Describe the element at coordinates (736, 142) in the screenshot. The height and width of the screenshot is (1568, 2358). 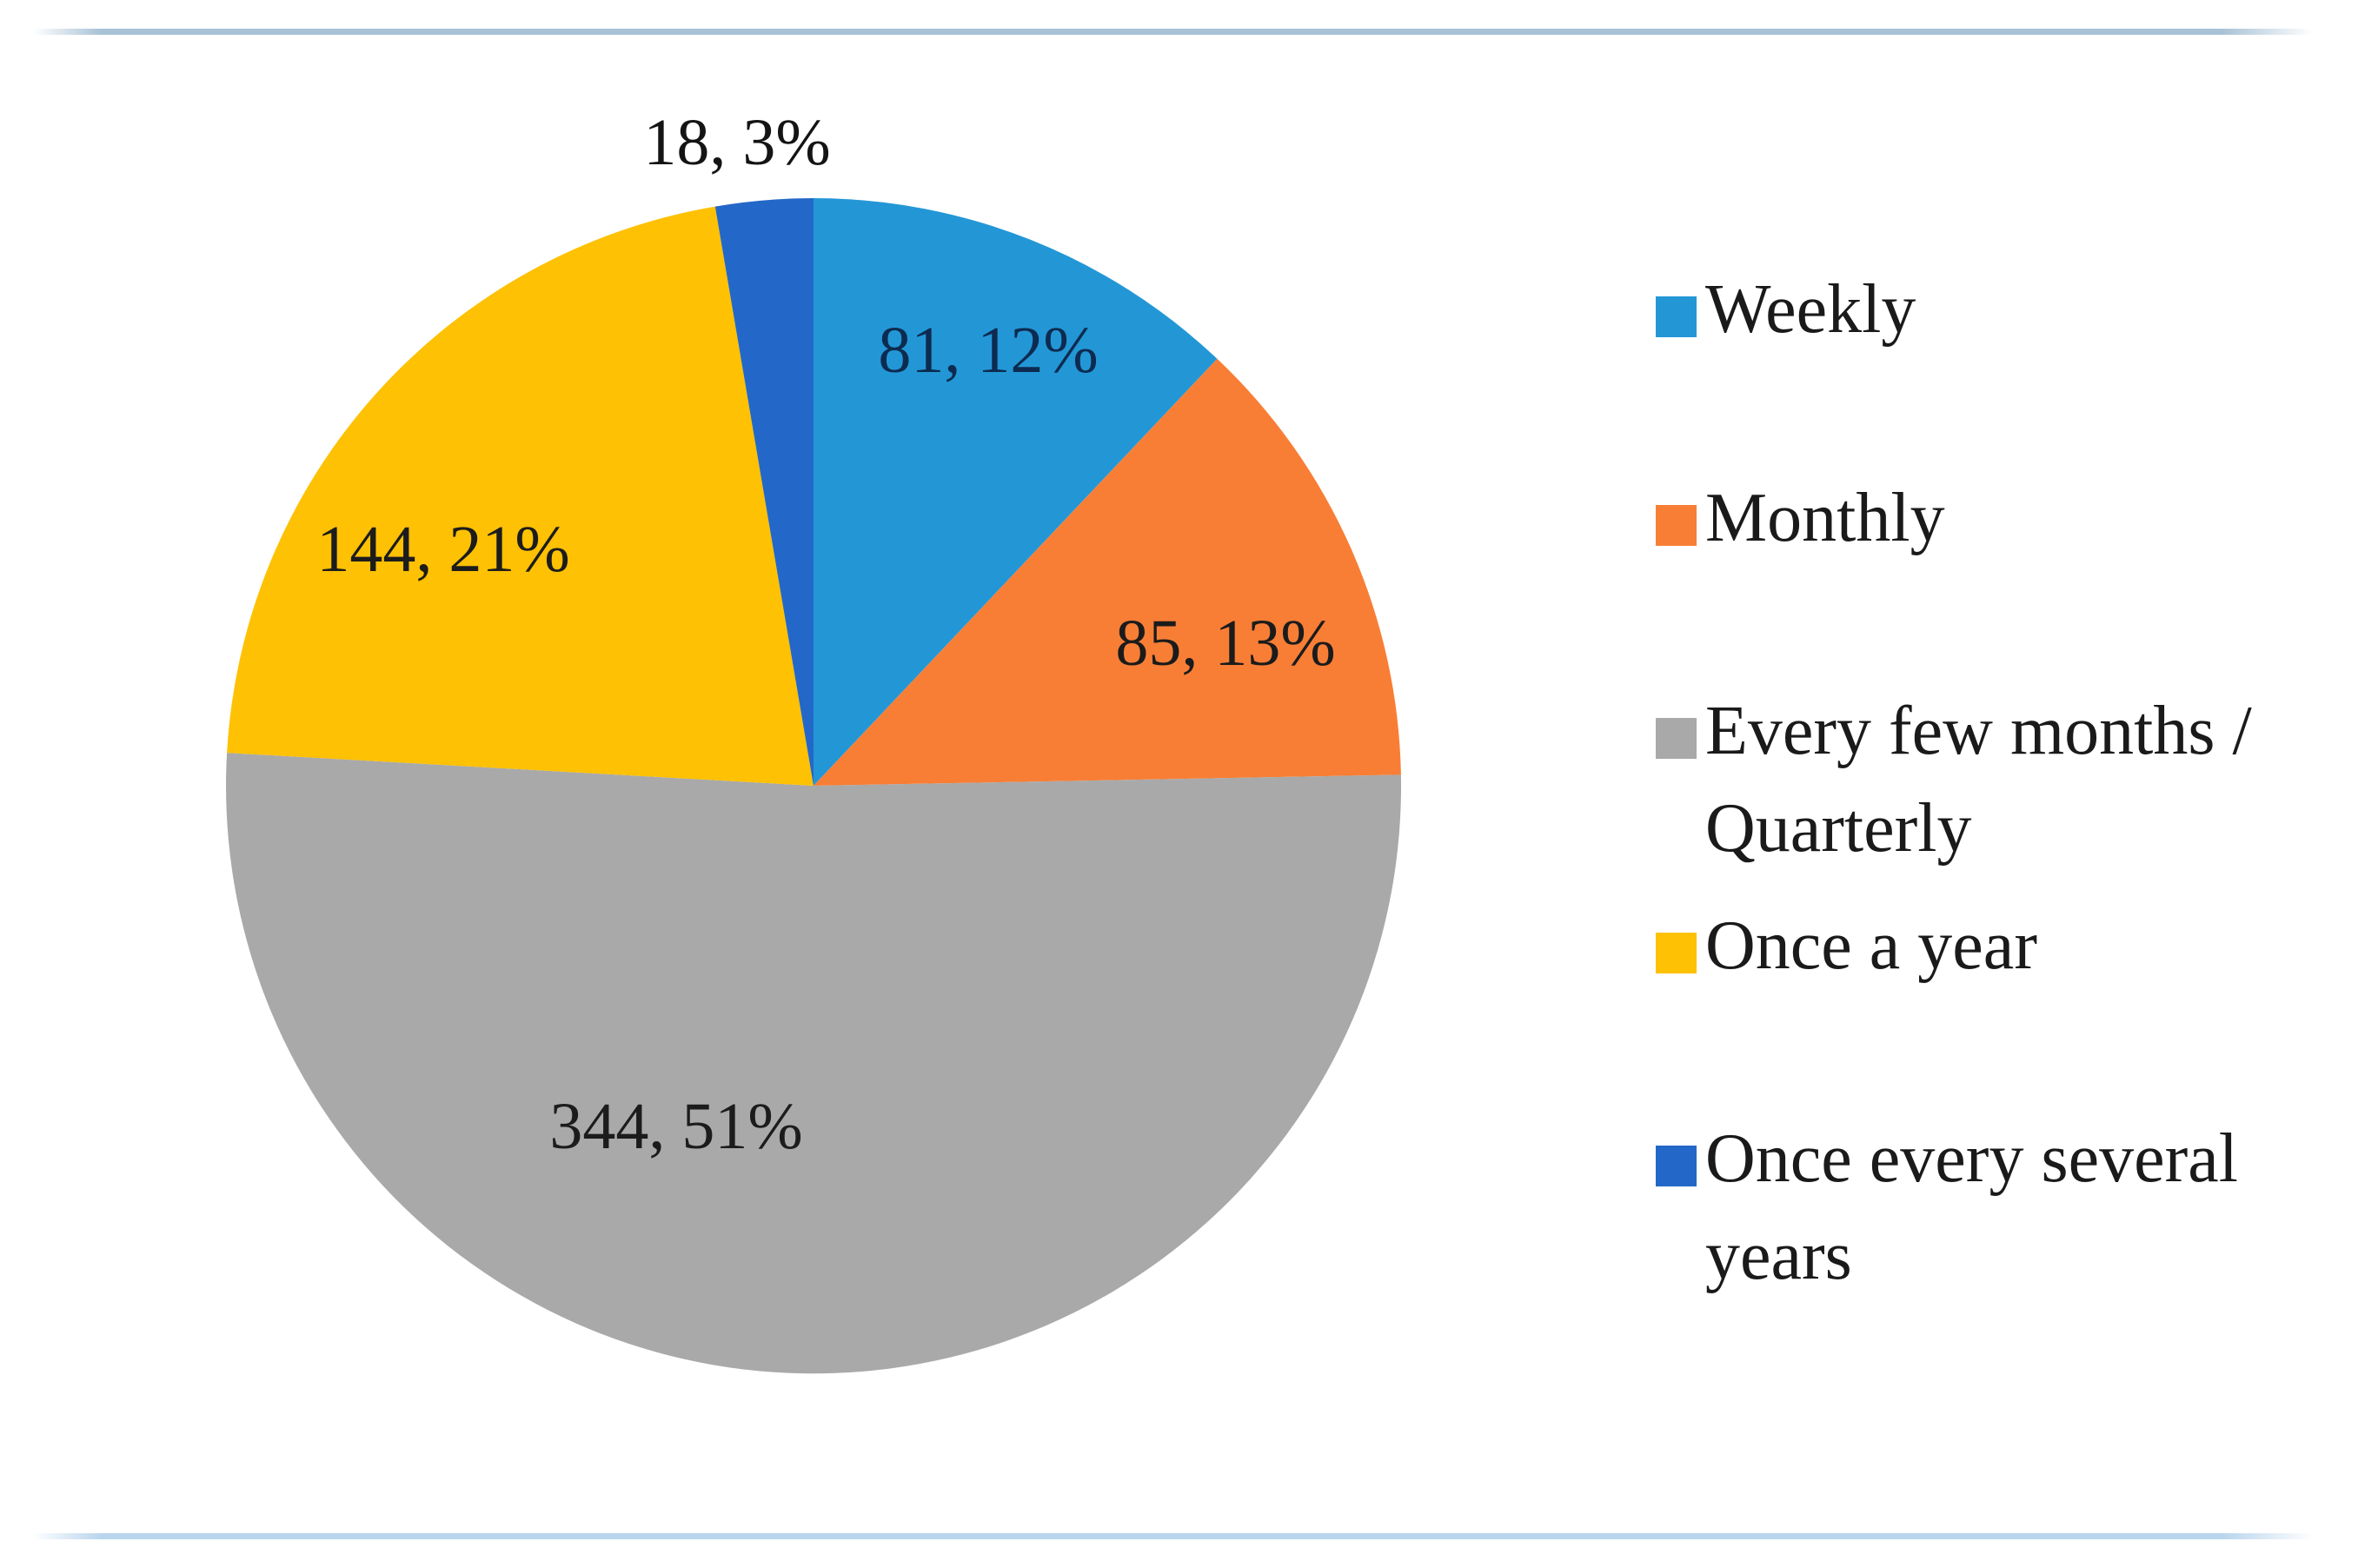
I see `pie-data-label-once-every-several-years: 18, 3%` at that location.